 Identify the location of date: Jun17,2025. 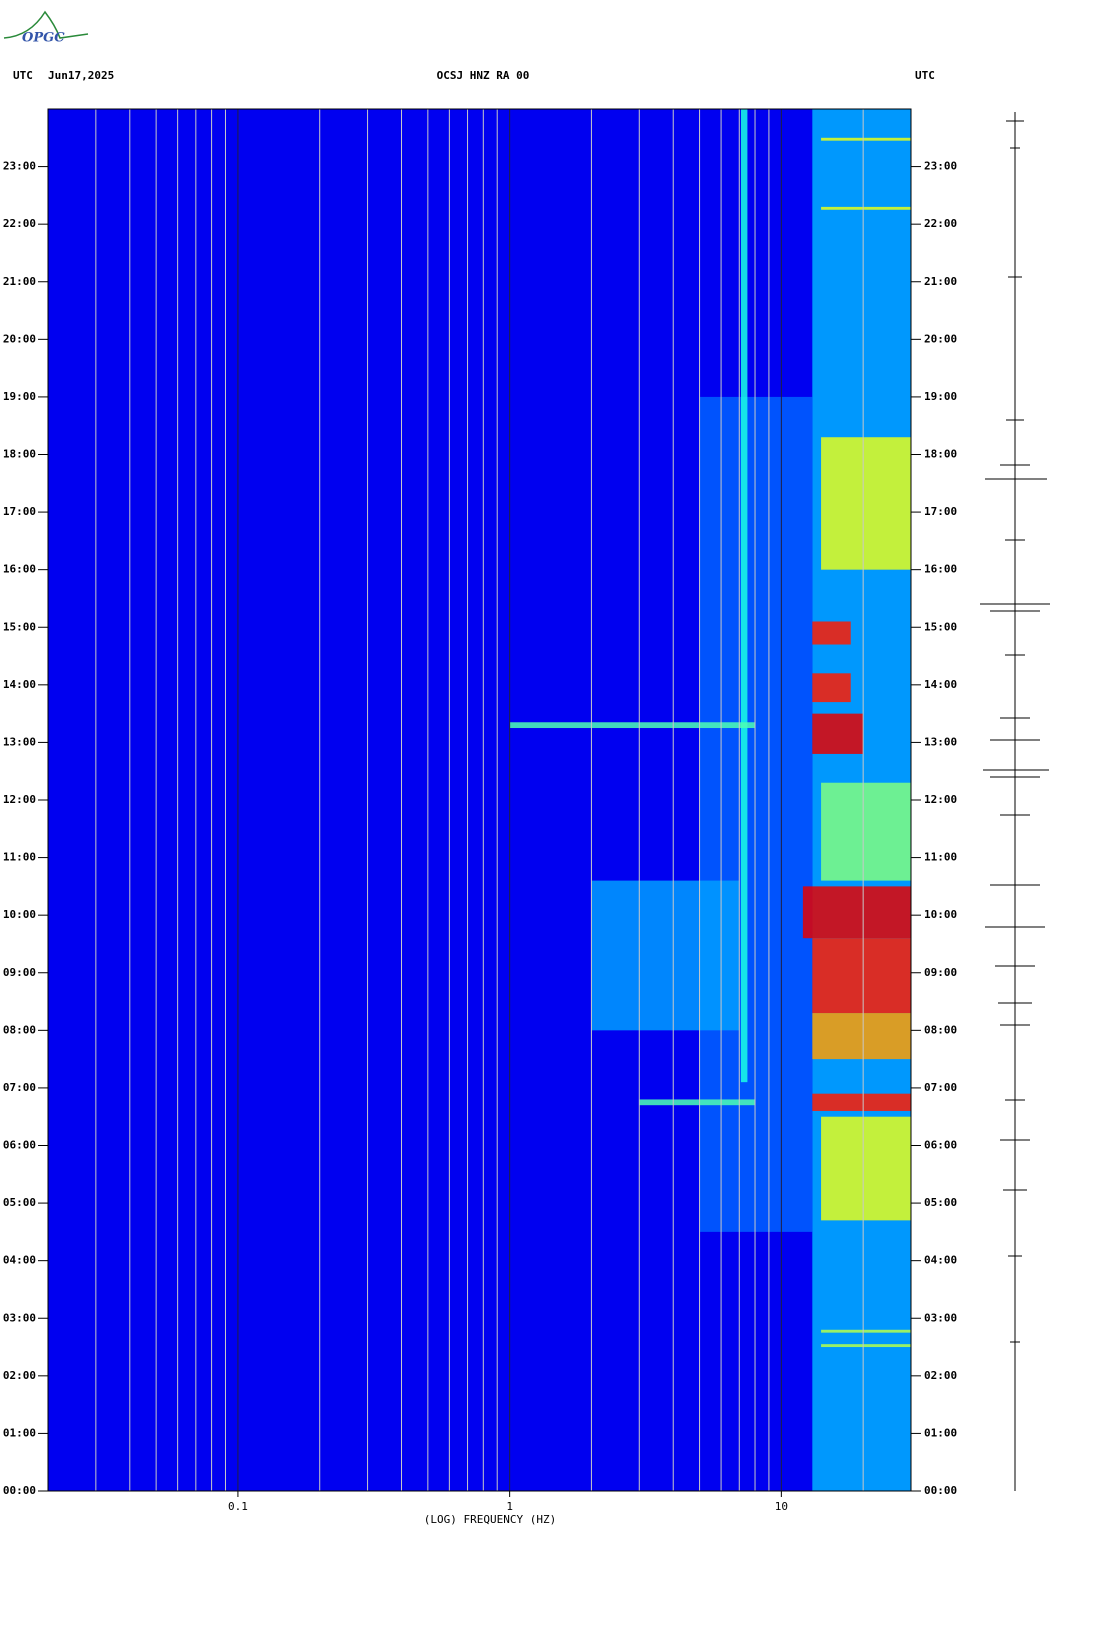
(81, 75).